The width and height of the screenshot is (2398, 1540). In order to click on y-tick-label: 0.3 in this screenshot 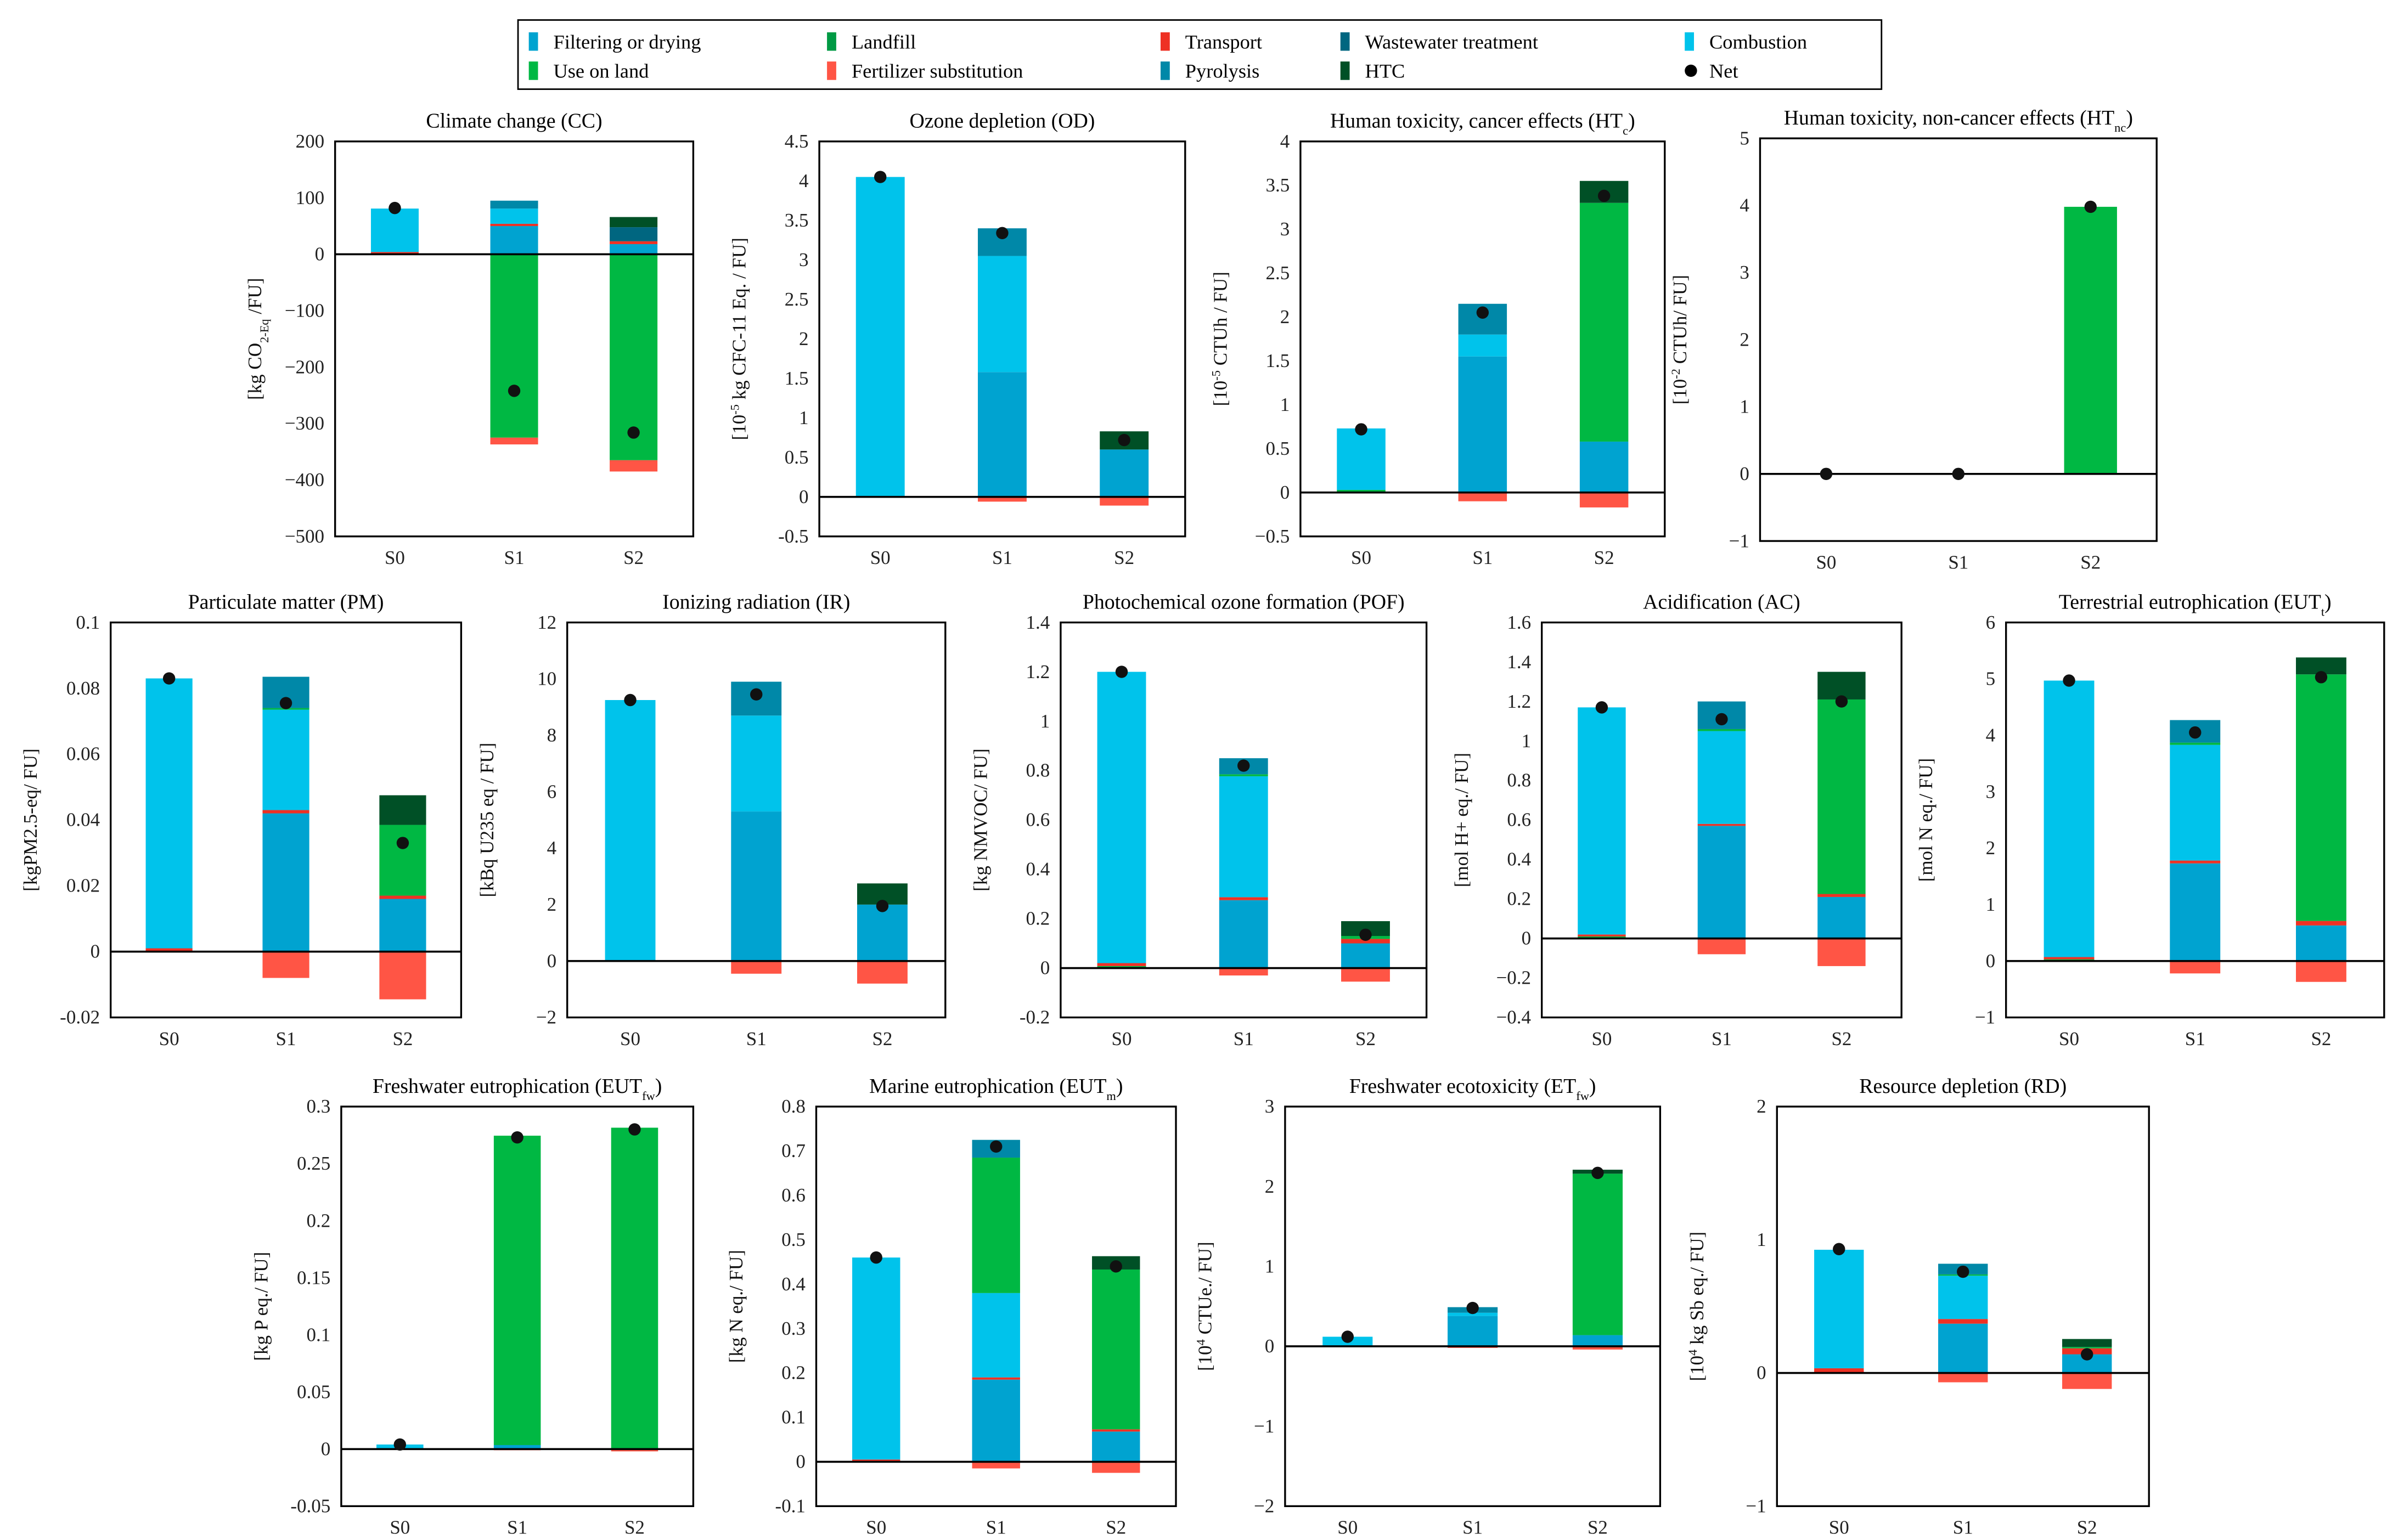, I will do `click(793, 1328)`.